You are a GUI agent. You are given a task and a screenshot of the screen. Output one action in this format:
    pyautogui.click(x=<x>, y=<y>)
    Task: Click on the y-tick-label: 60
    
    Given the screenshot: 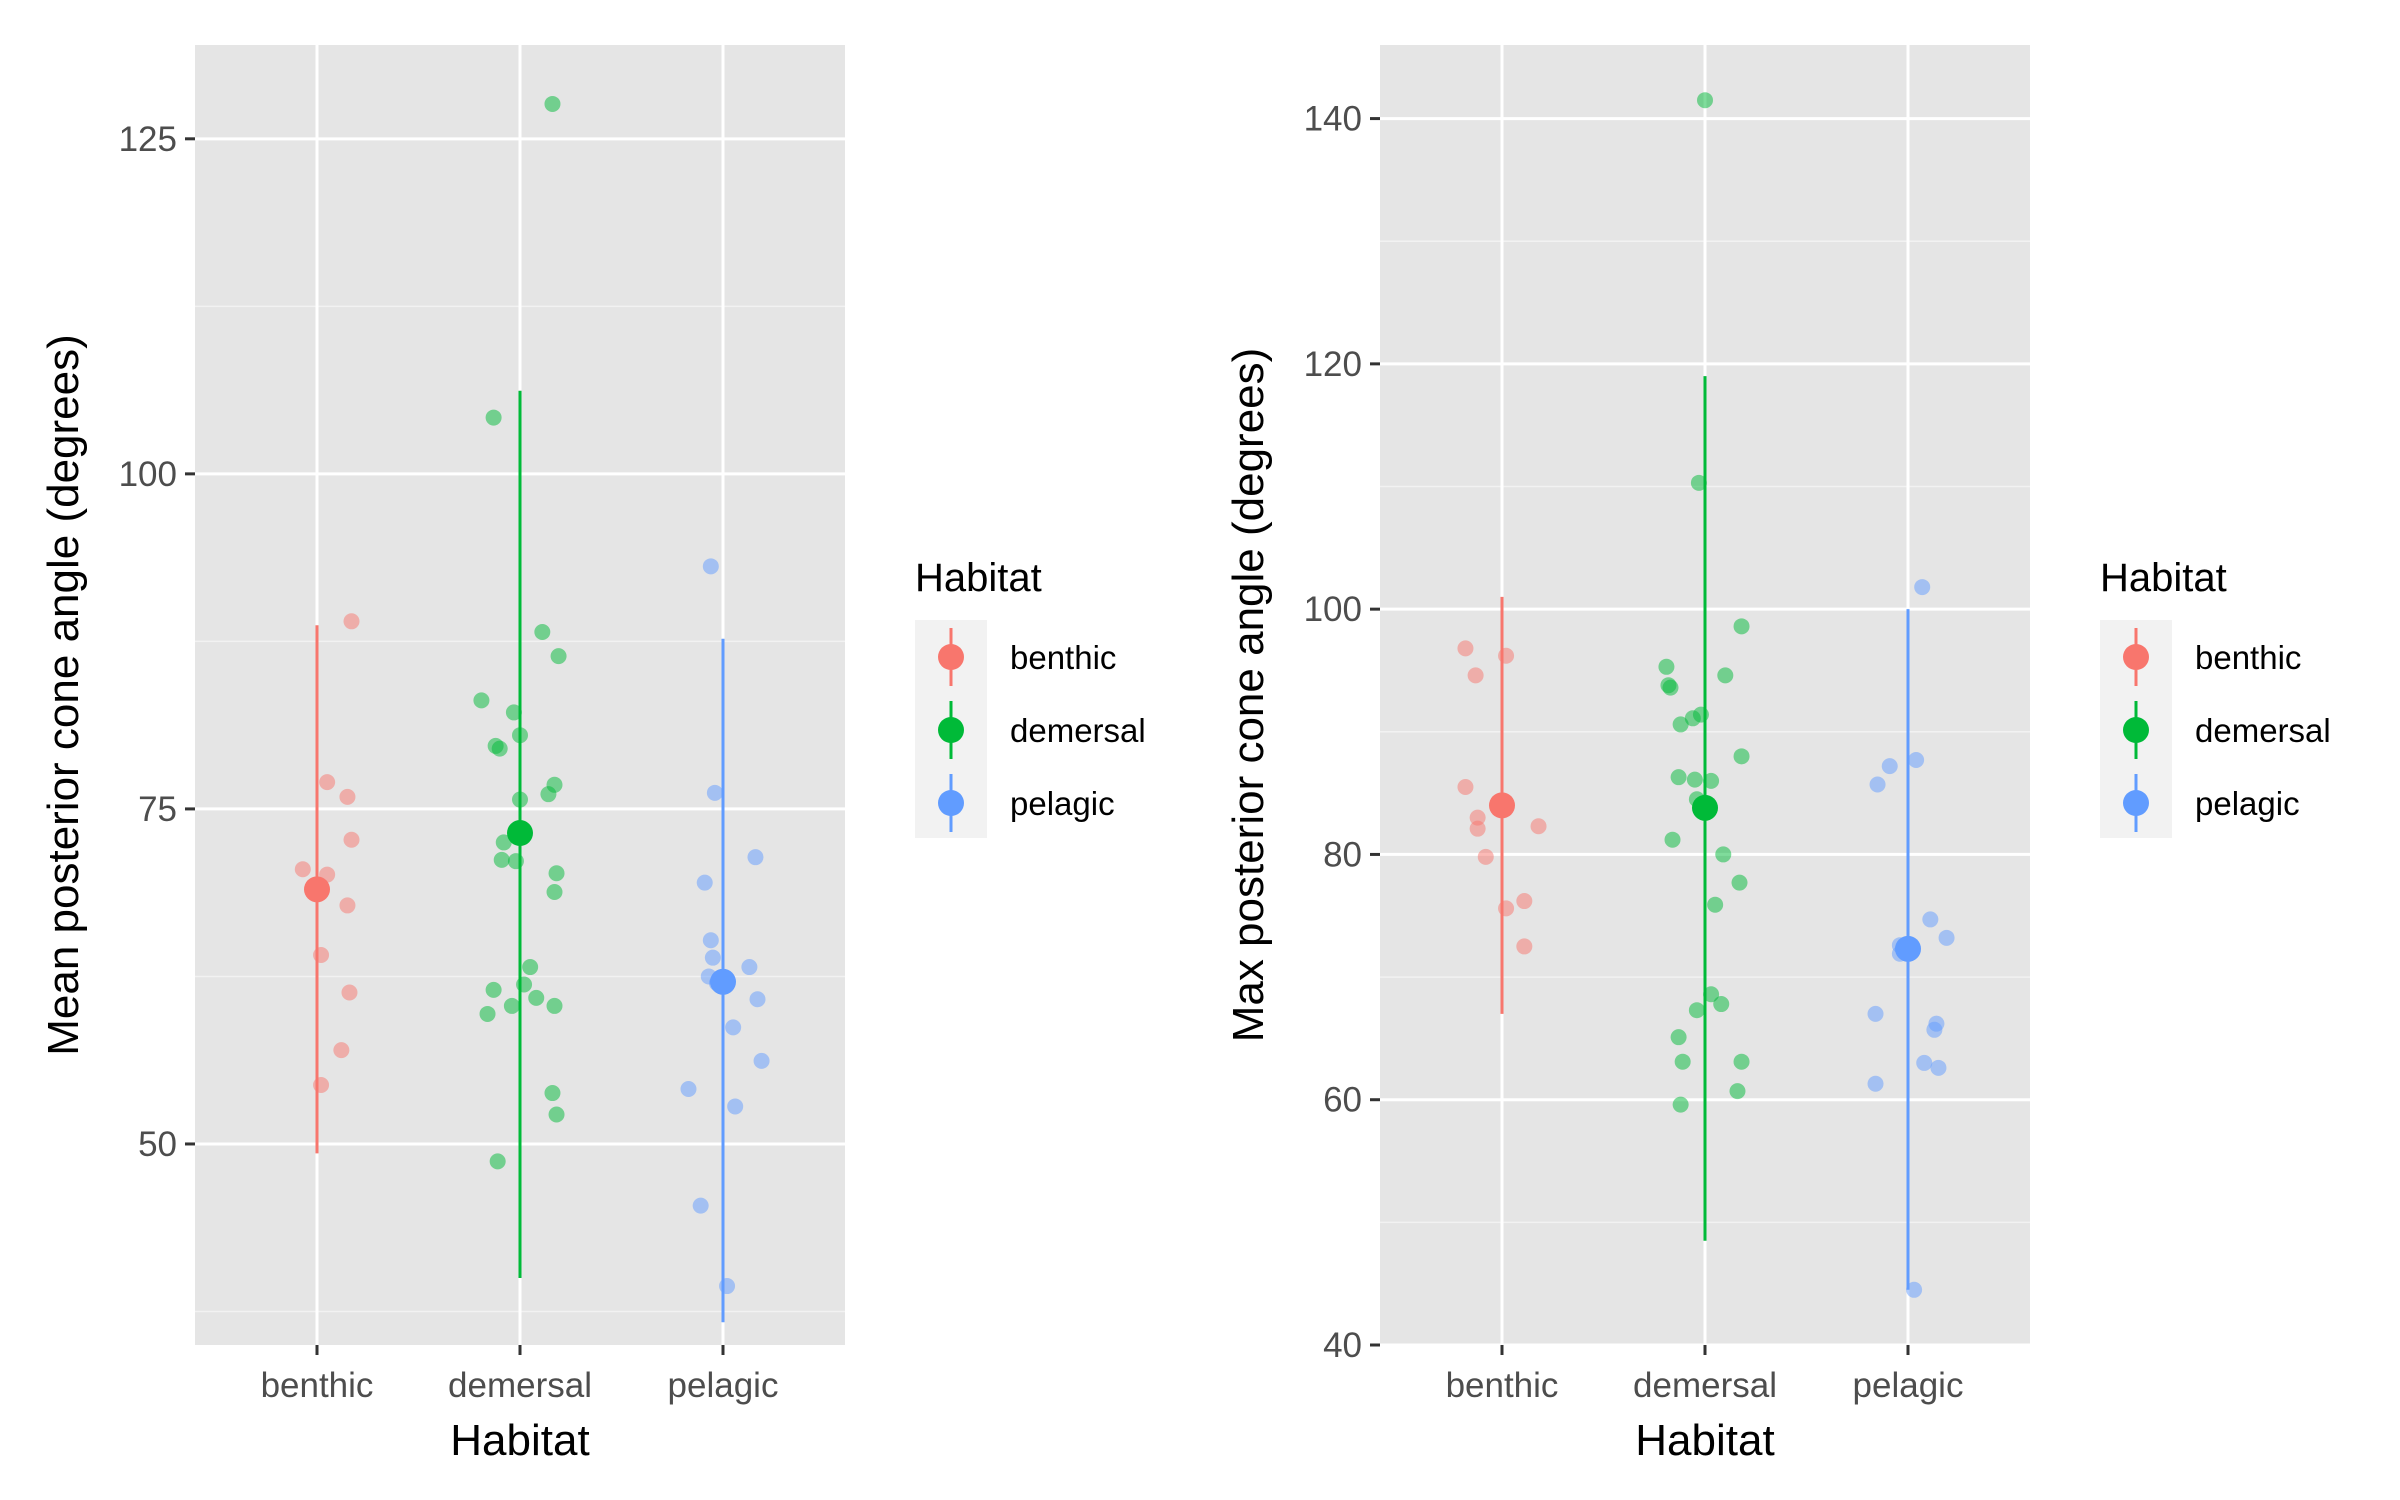 What is the action you would take?
    pyautogui.click(x=1342, y=1100)
    